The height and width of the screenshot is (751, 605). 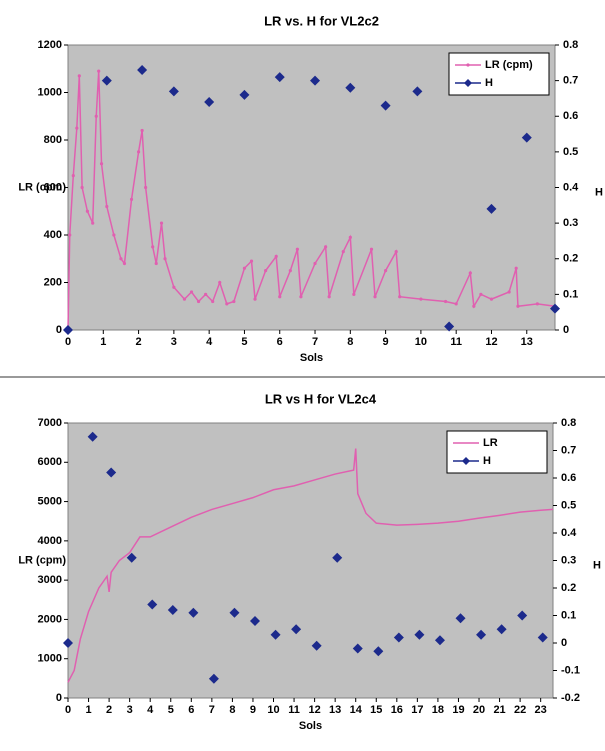 What do you see at coordinates (487, 461) in the screenshot?
I see `legend-label: H` at bounding box center [487, 461].